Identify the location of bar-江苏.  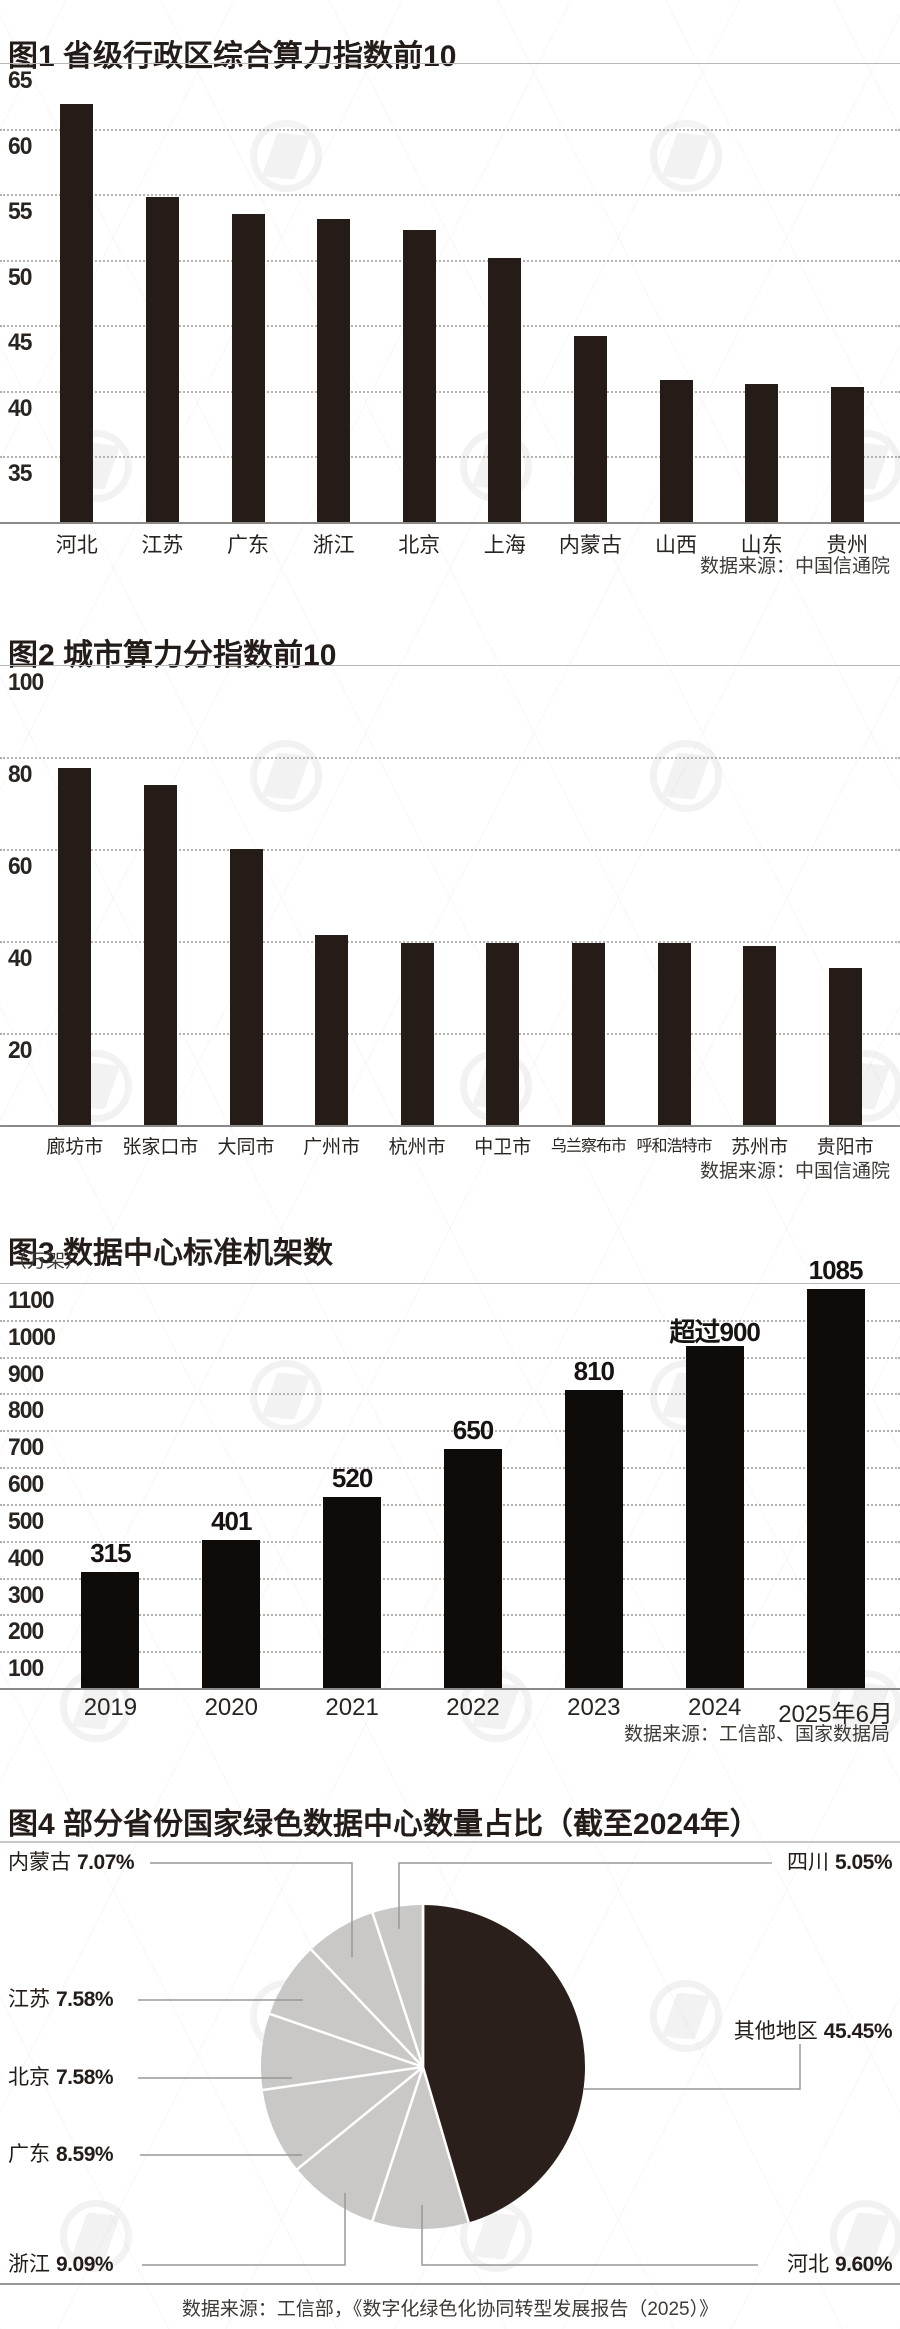
(162, 359).